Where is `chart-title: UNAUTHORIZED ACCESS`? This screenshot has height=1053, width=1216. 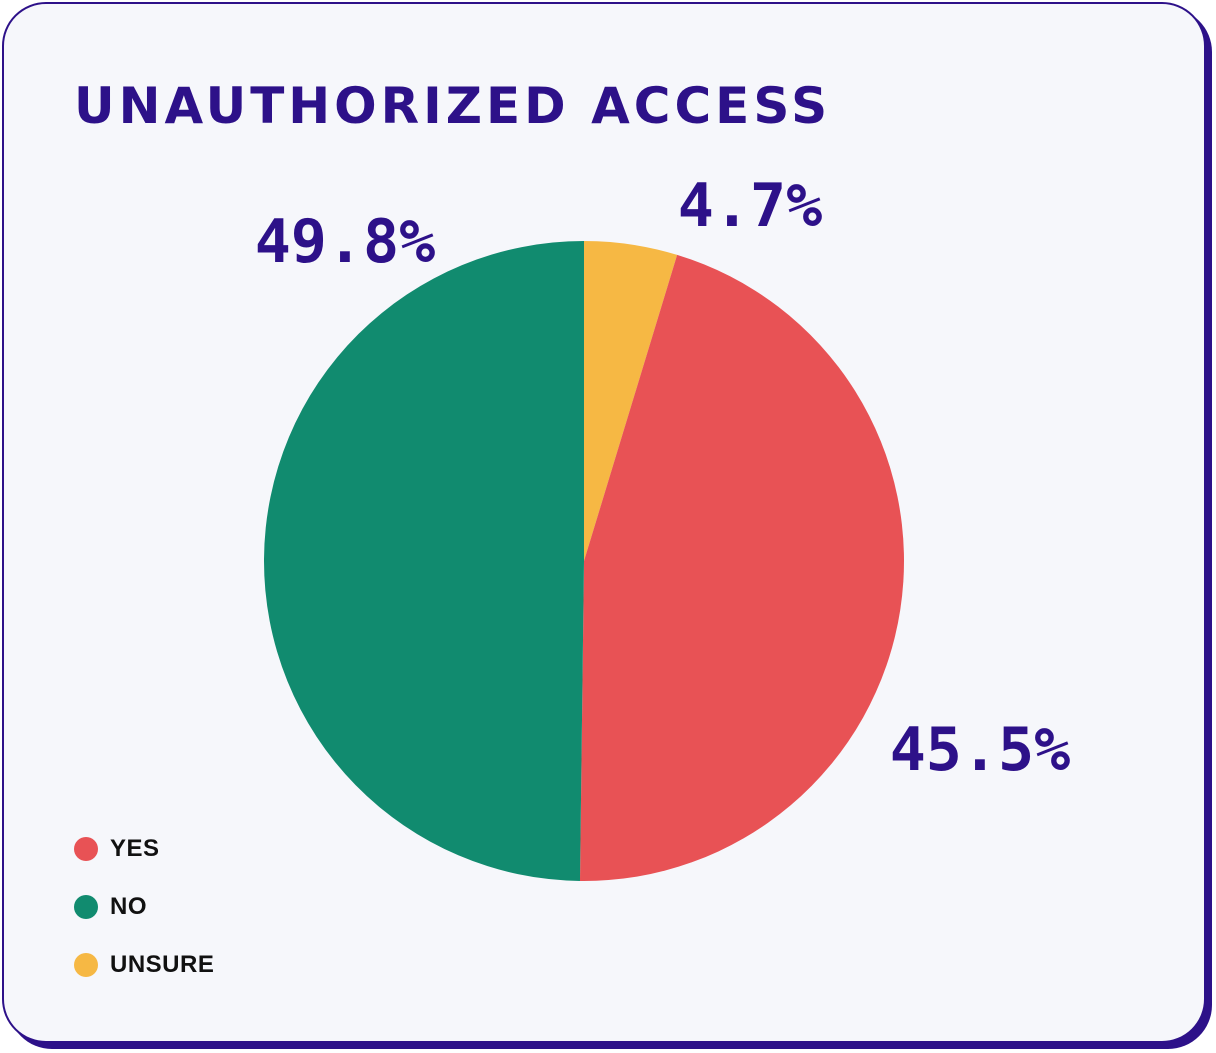
chart-title: UNAUTHORIZED ACCESS is located at coordinates (453, 106).